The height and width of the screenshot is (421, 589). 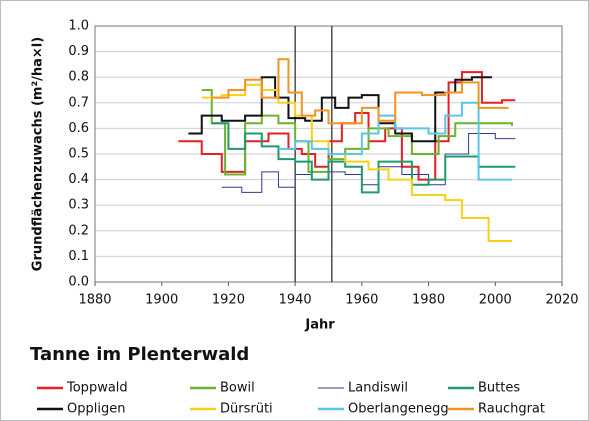 What do you see at coordinates (295, 300) in the screenshot?
I see `x-tick-label: 1940` at bounding box center [295, 300].